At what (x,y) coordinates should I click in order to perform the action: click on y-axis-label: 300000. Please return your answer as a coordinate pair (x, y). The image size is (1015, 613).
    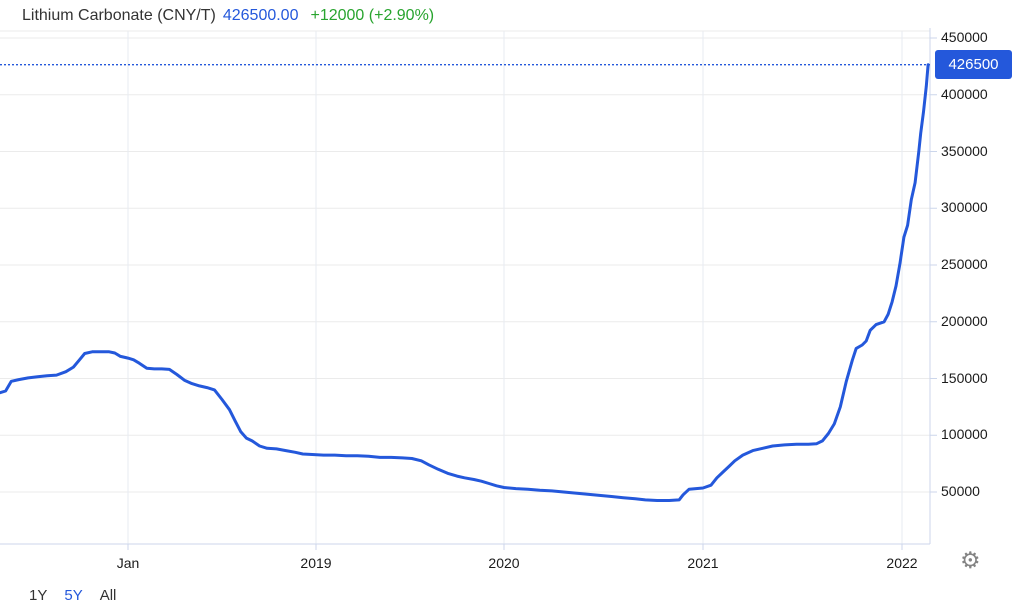
    Looking at the image, I should click on (964, 207).